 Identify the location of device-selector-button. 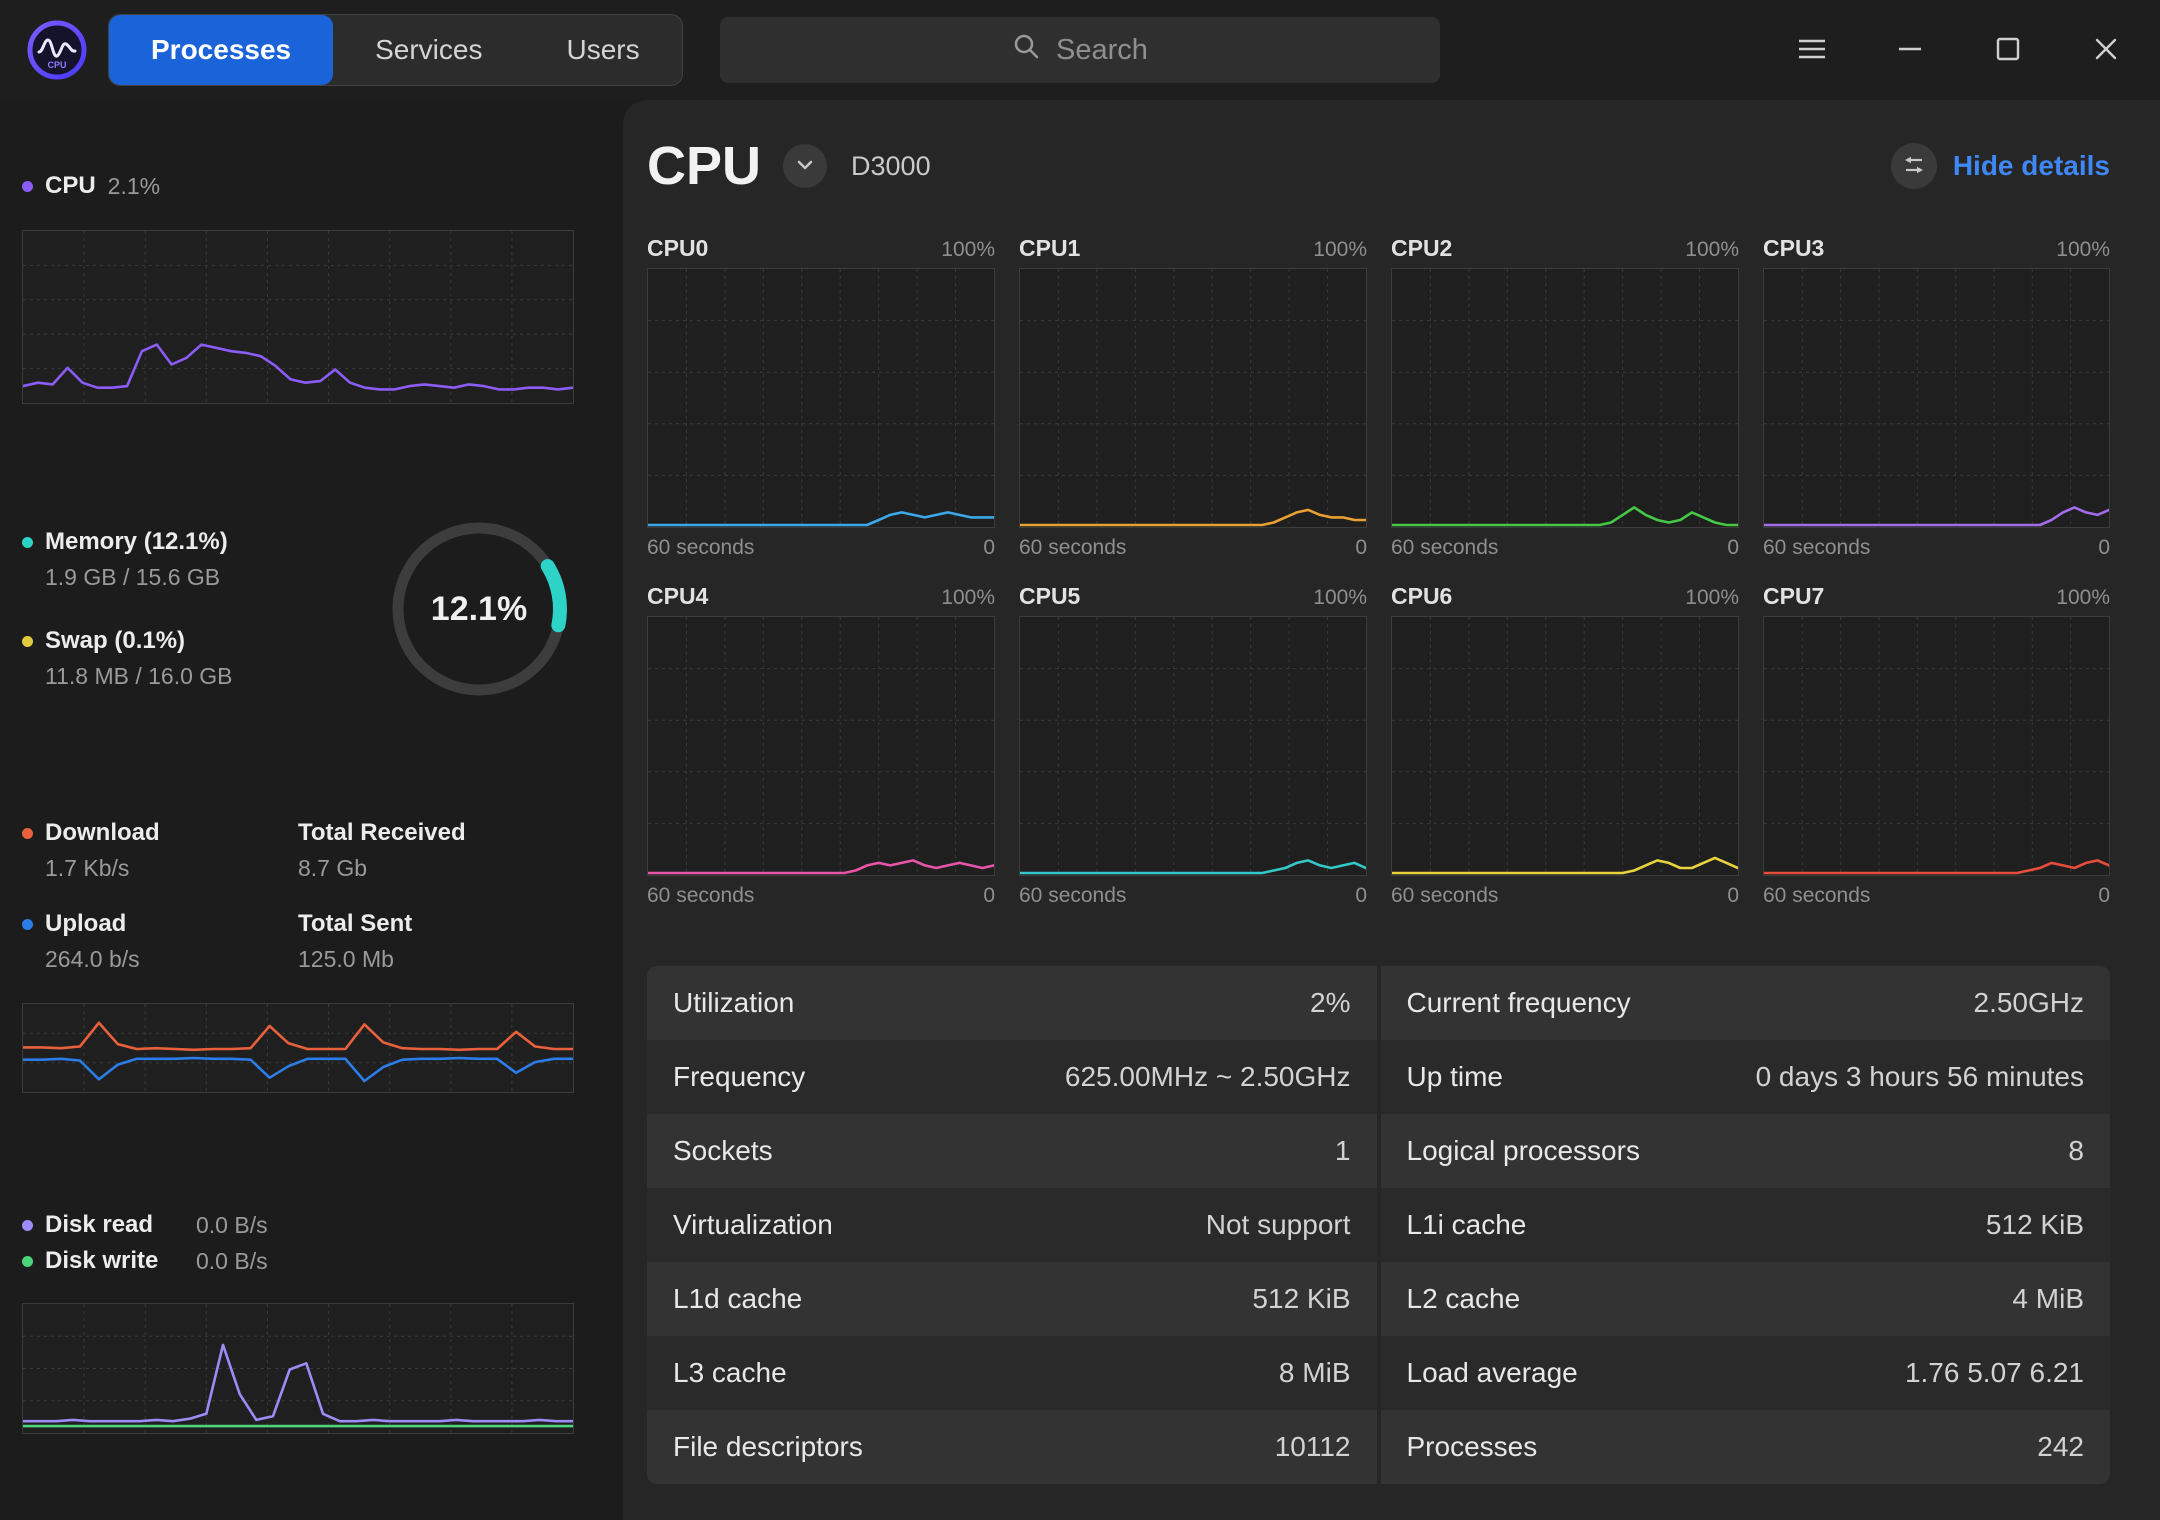
(805, 166).